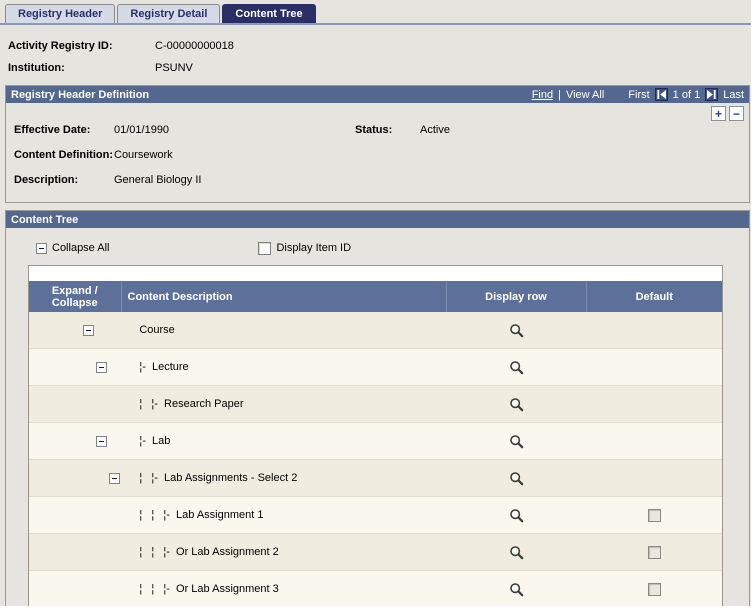 Image resolution: width=756 pixels, height=613 pixels. Describe the element at coordinates (227, 589) in the screenshot. I see `tree-item-label: Or Lab Assignment 3` at that location.